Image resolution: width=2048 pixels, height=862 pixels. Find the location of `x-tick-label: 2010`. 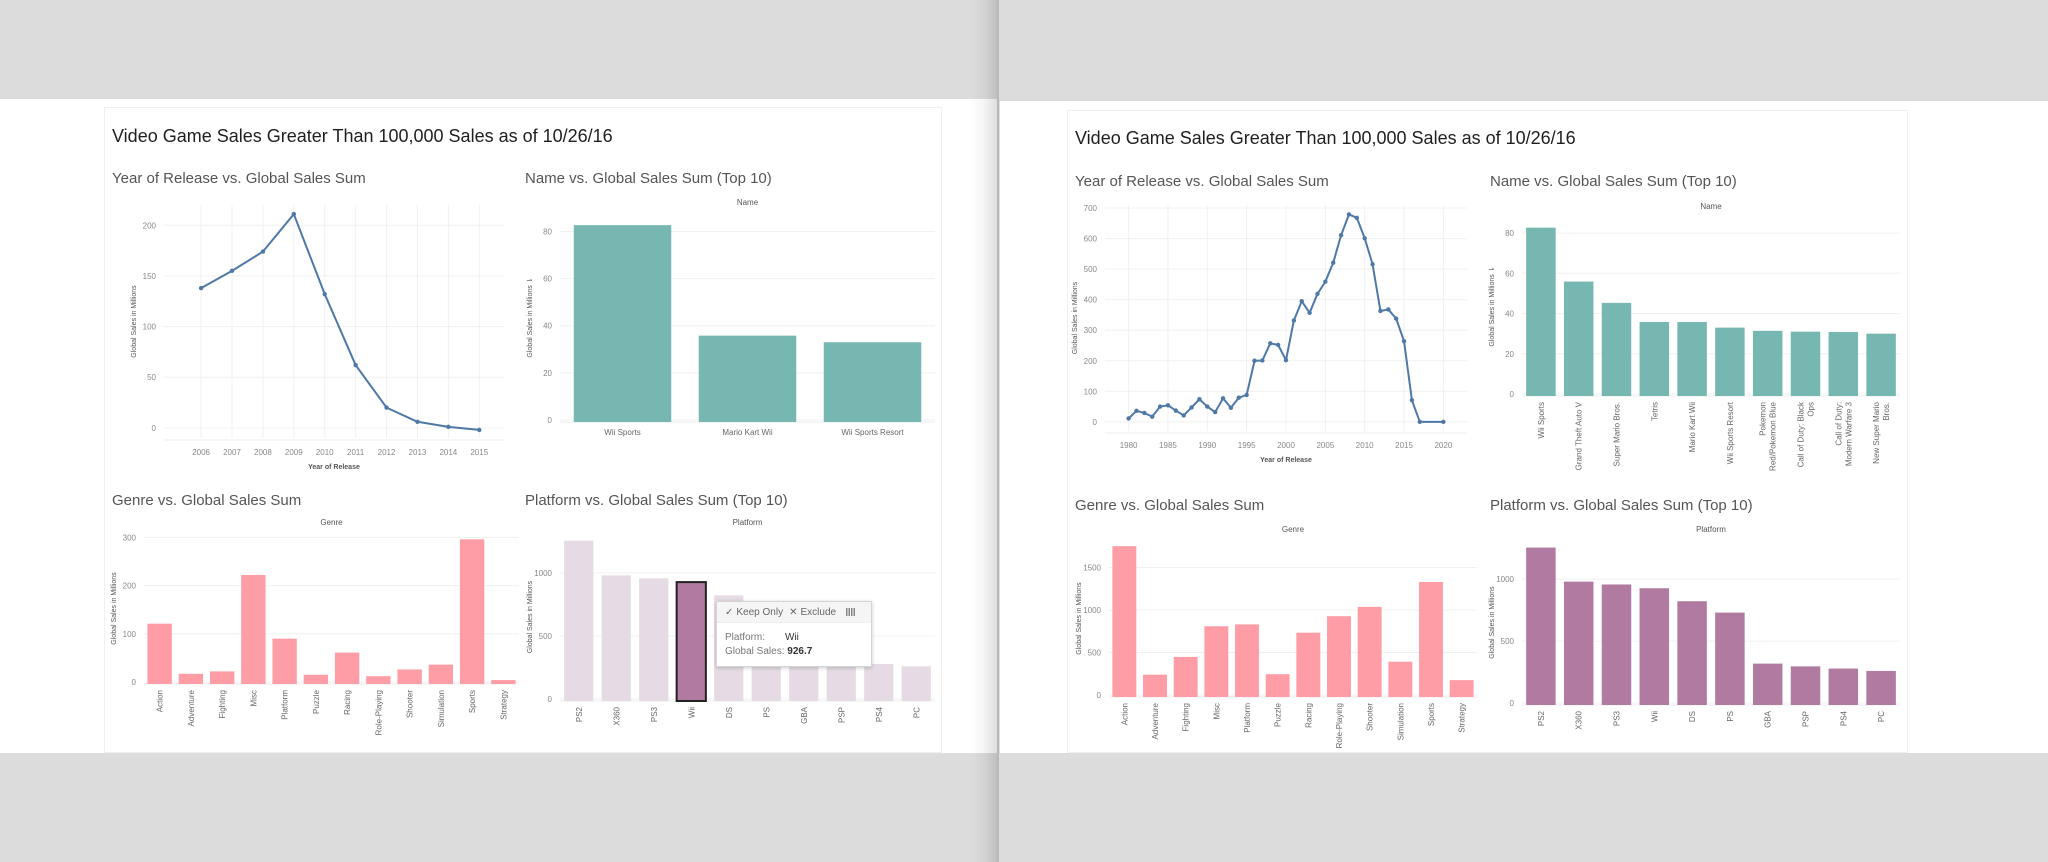

x-tick-label: 2010 is located at coordinates (325, 452).